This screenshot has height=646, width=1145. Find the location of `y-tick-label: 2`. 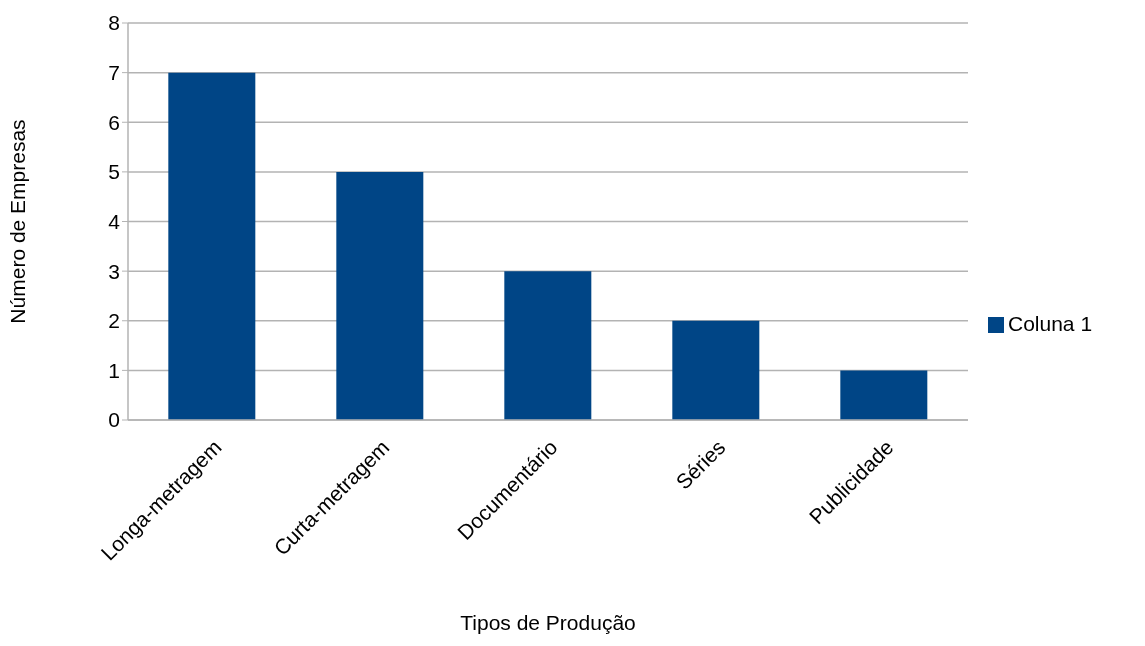

y-tick-label: 2 is located at coordinates (114, 321).